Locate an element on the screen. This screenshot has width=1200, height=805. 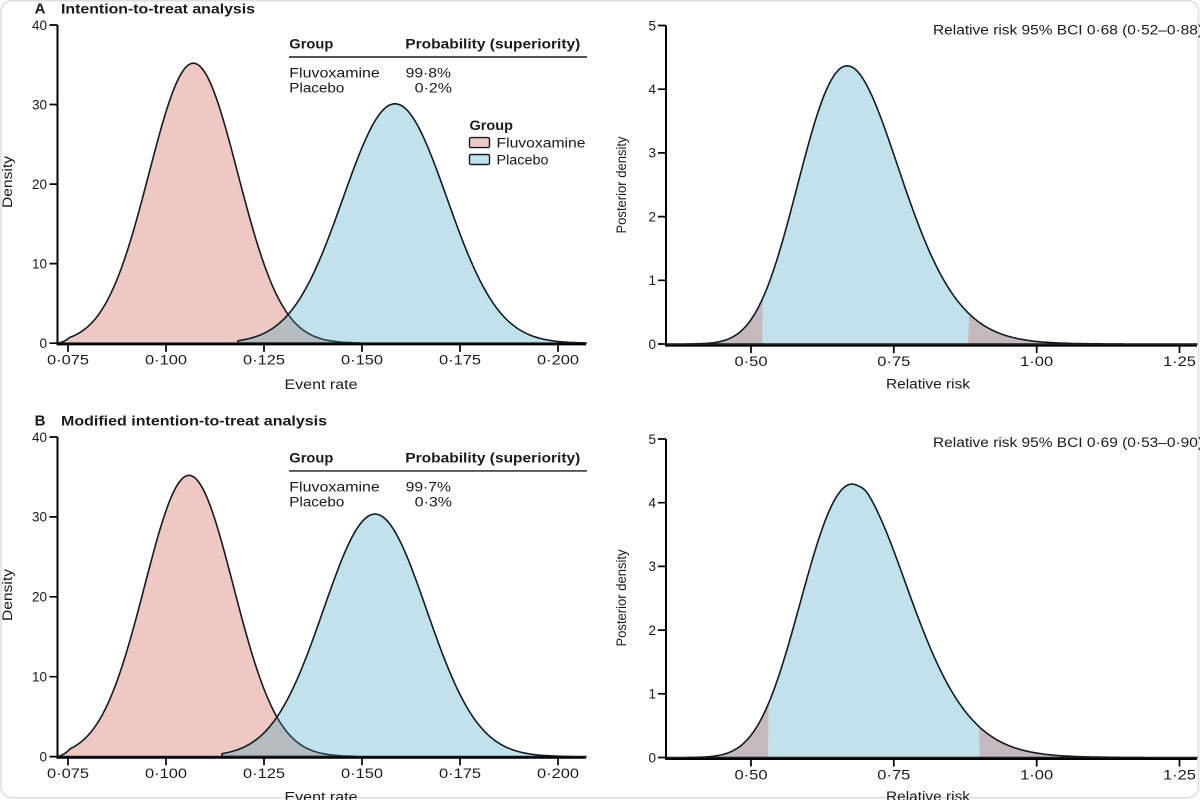
svg-text: 99·8% is located at coordinates (428, 73).